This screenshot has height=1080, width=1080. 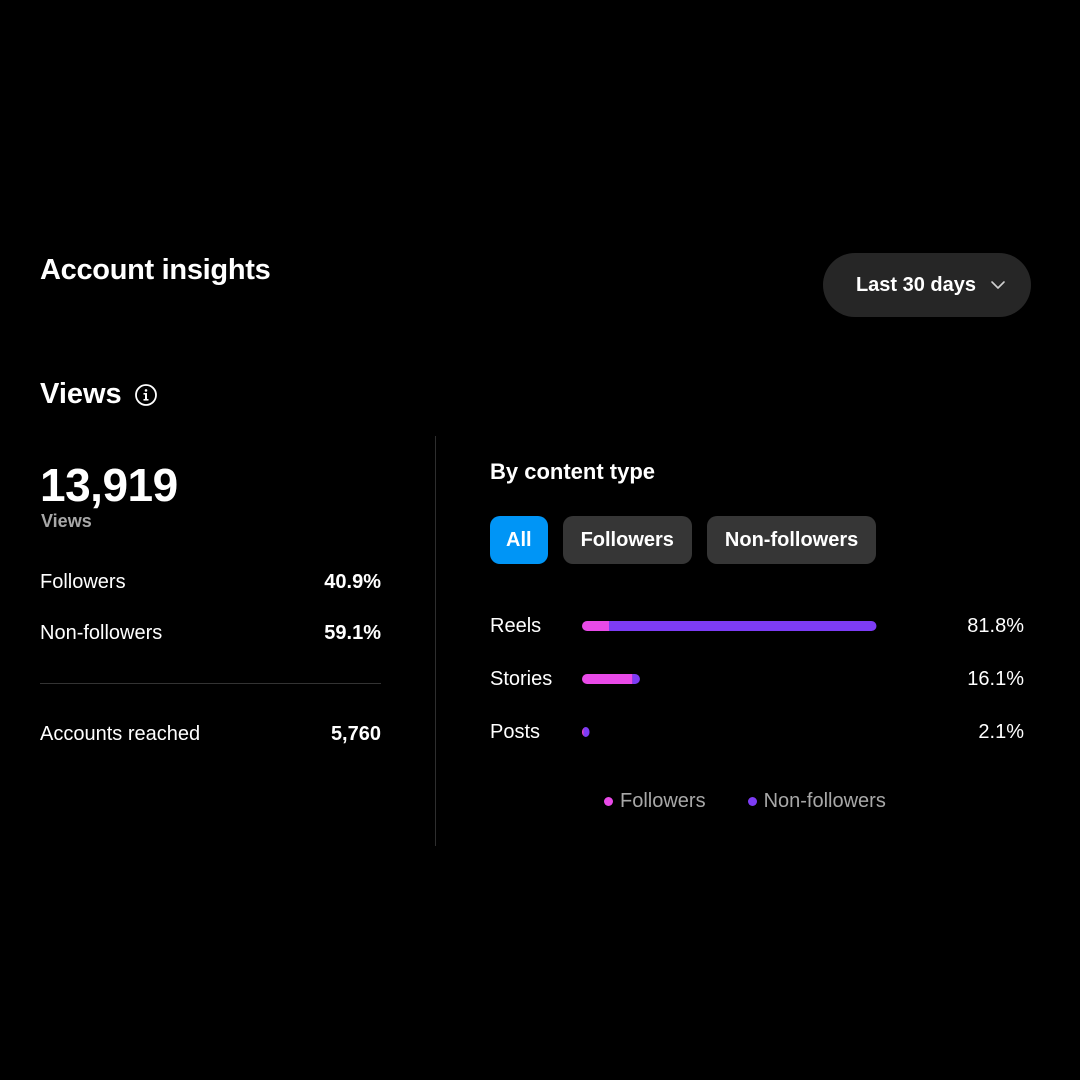 What do you see at coordinates (210, 683) in the screenshot?
I see `horizontal-divider` at bounding box center [210, 683].